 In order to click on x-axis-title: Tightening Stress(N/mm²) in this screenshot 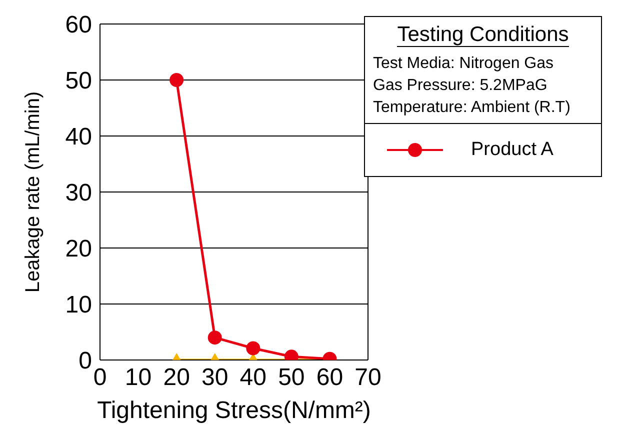, I will do `click(234, 410)`.